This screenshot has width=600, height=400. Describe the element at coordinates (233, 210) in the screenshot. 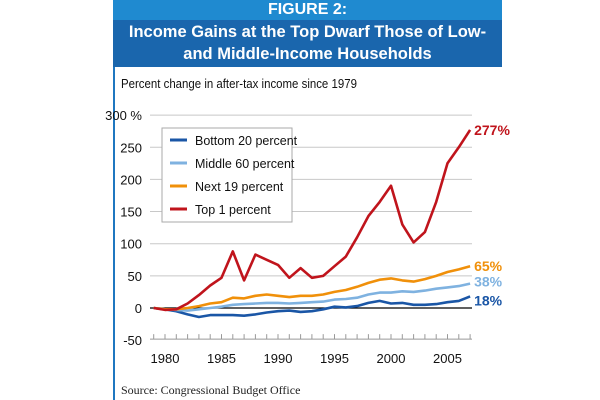

I see `legend-label: Top 1 percent` at that location.